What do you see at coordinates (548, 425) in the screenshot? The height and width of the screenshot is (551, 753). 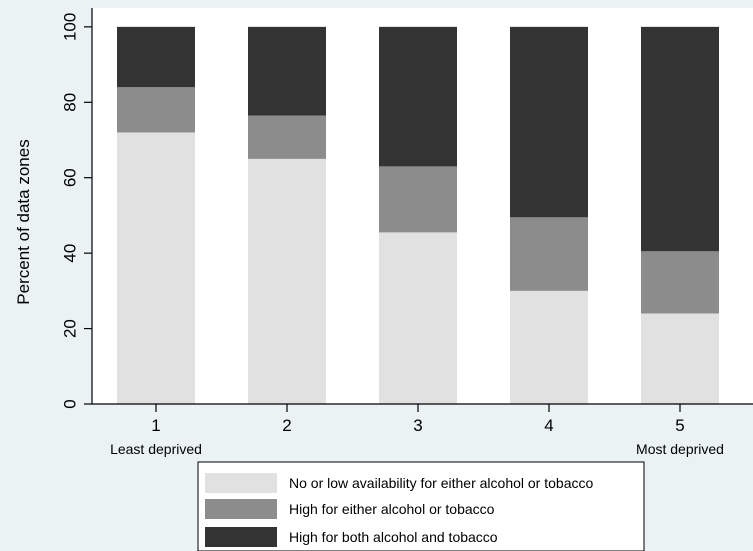 I see `x-tick-label-4: 4` at bounding box center [548, 425].